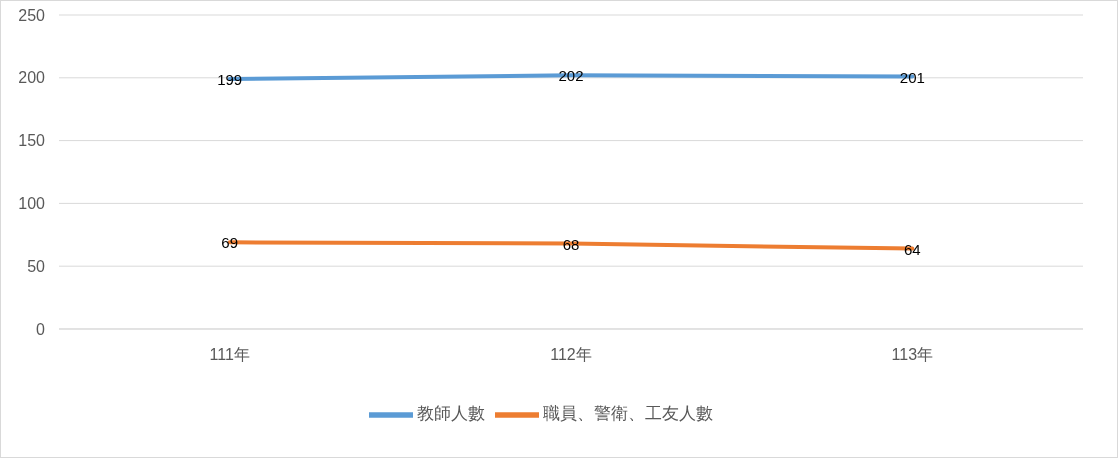 The image size is (1118, 458). I want to click on x-tick-label: 111年, so click(229, 355).